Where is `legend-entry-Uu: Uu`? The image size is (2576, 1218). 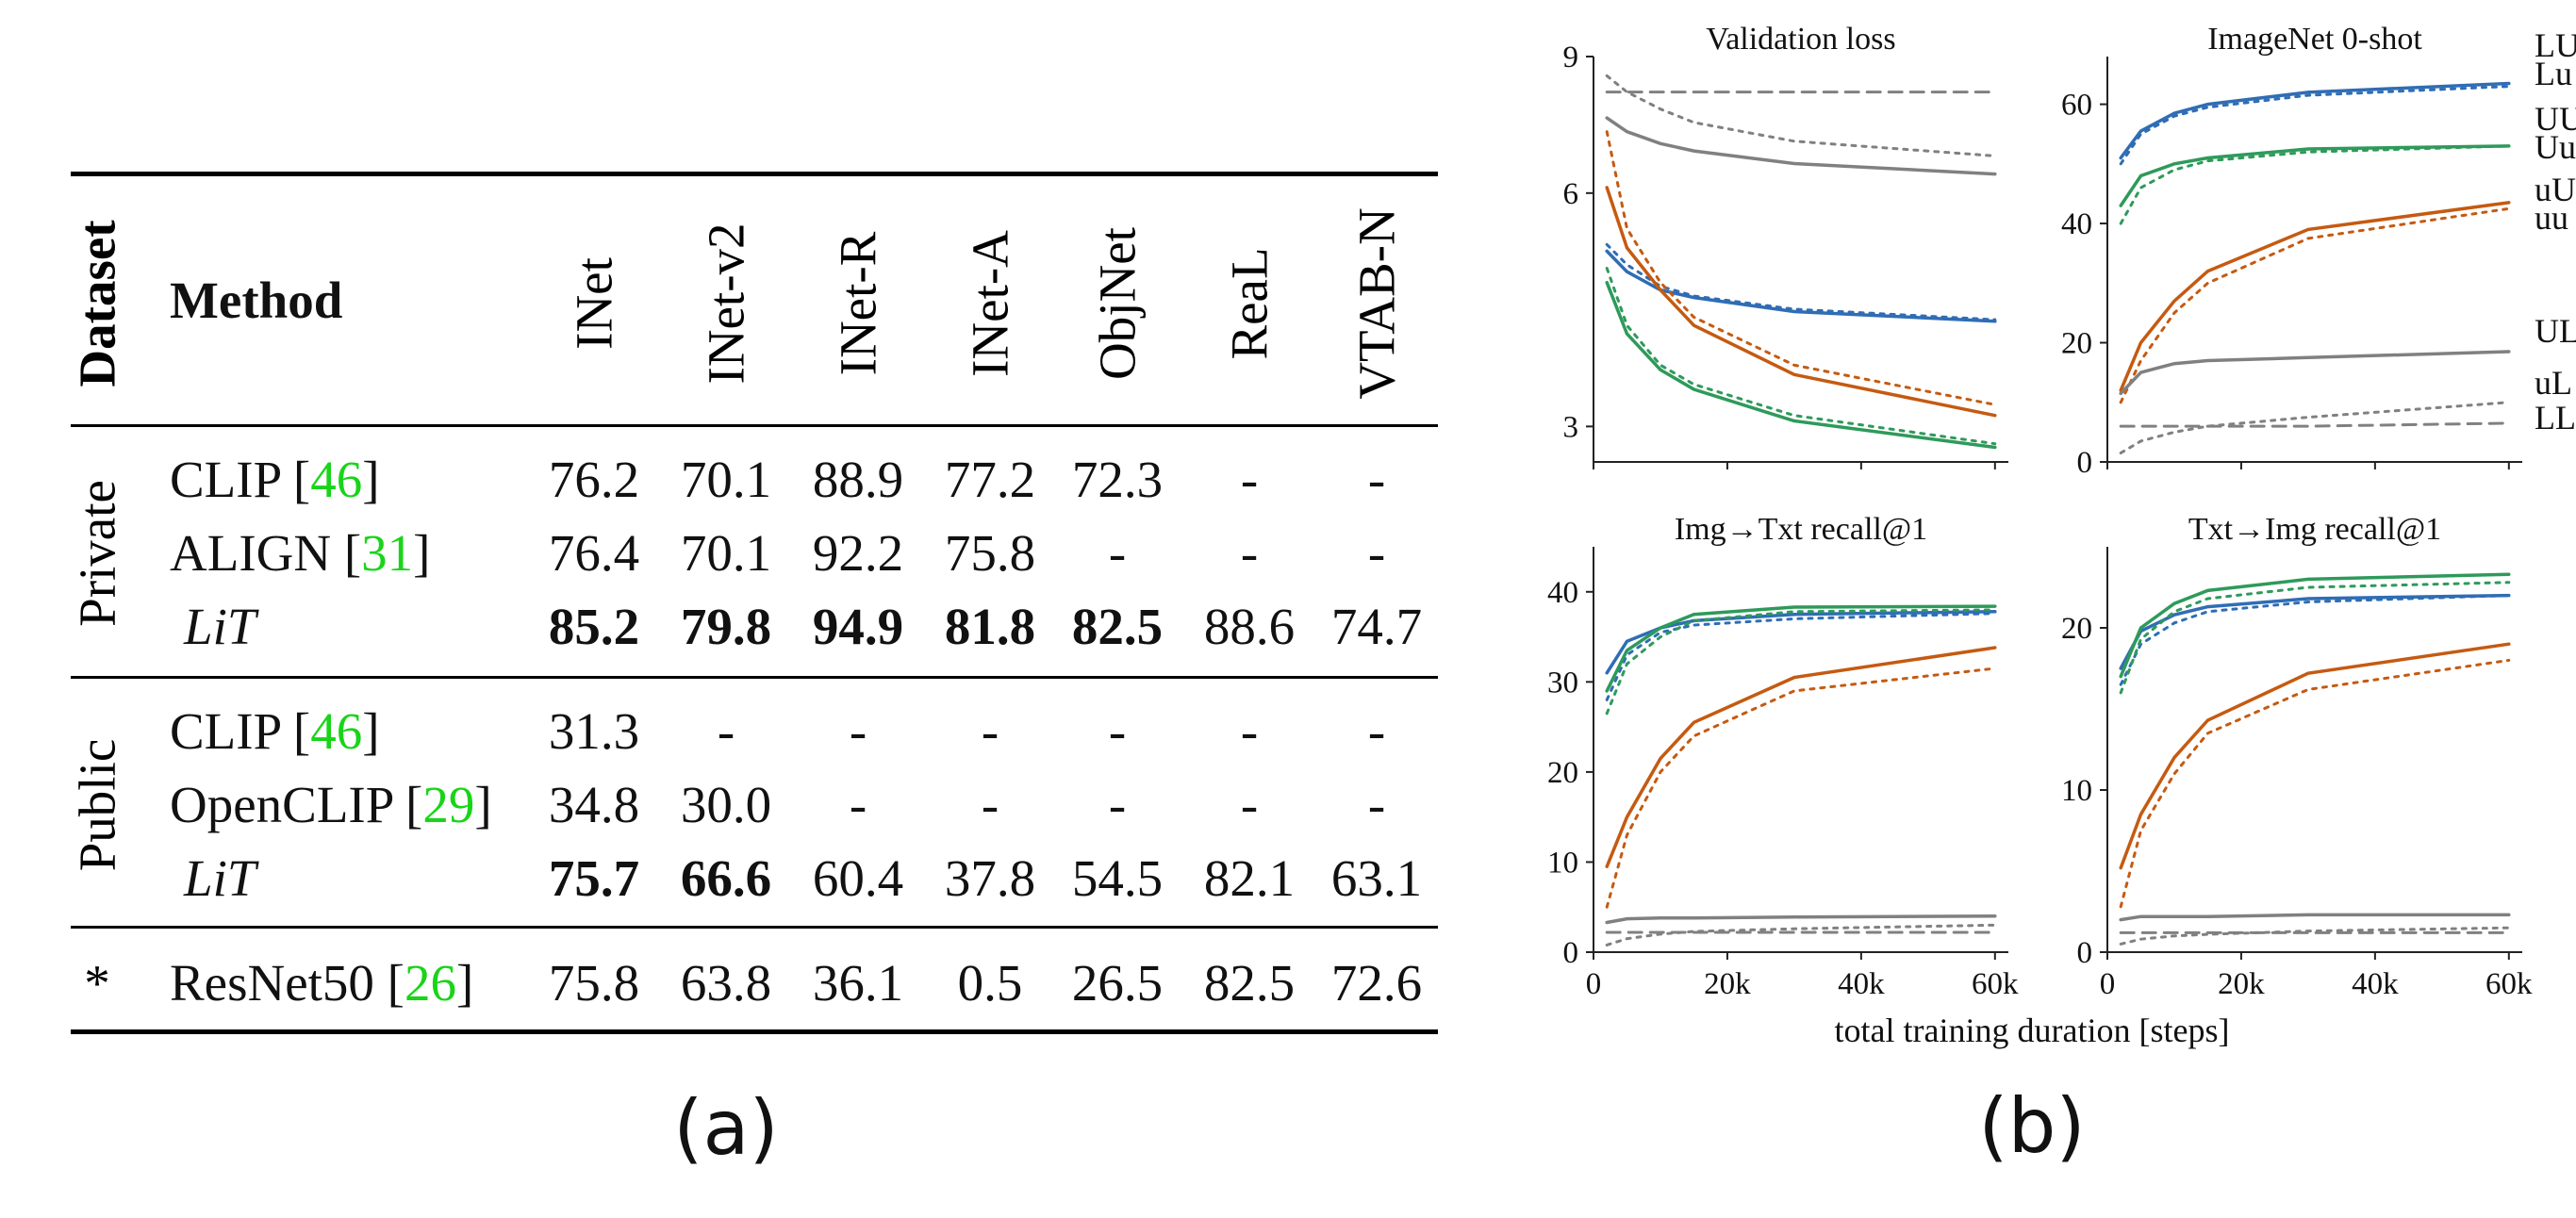 legend-entry-Uu: Uu is located at coordinates (2555, 147).